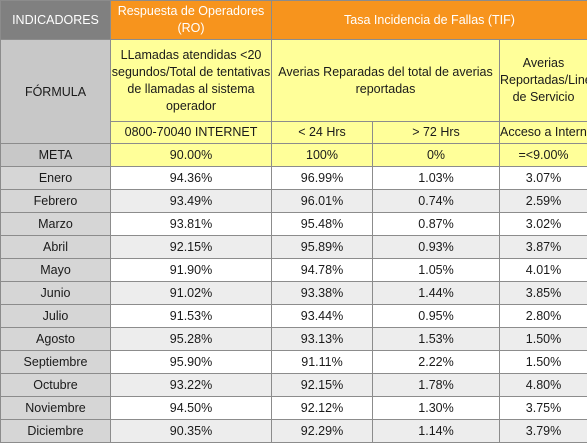 The image size is (587, 444). What do you see at coordinates (436, 178) in the screenshot?
I see `h72-value: 1.03%` at bounding box center [436, 178].